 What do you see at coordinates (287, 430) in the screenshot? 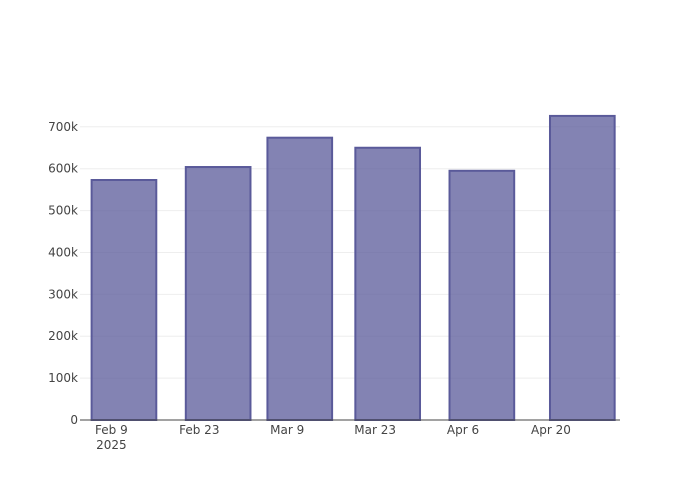
I see `x-tick-label: Mar 9` at bounding box center [287, 430].